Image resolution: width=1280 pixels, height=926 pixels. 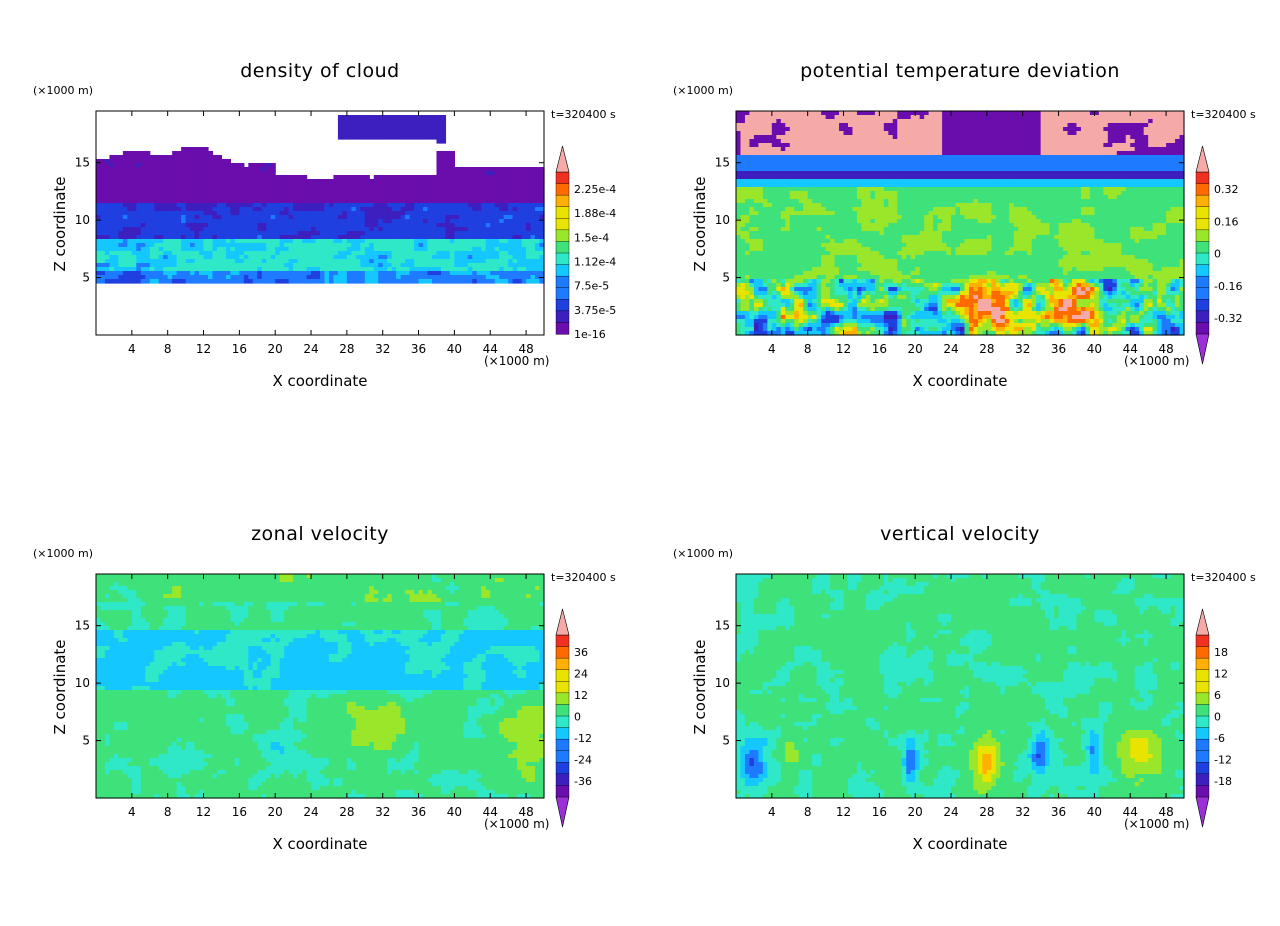 What do you see at coordinates (310, 349) in the screenshot?
I see `x-tick-label: 24` at bounding box center [310, 349].